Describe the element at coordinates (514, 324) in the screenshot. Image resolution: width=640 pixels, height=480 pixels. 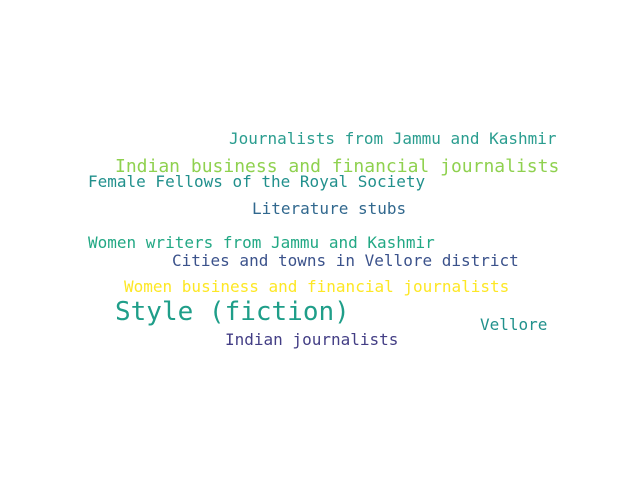
I see `word-vellore: Vellore` at that location.